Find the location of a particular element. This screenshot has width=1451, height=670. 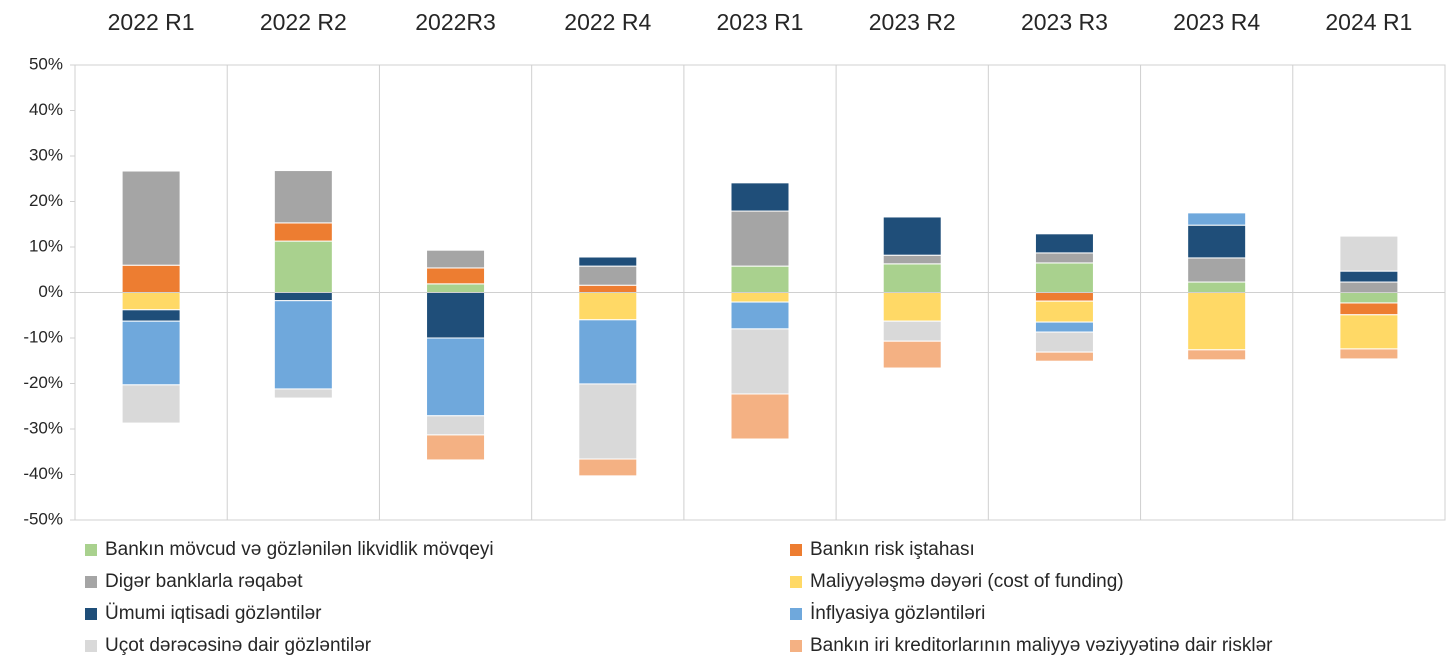

legend-label: Maliyyələşmə dəyəri (cost of funding) is located at coordinates (967, 581).